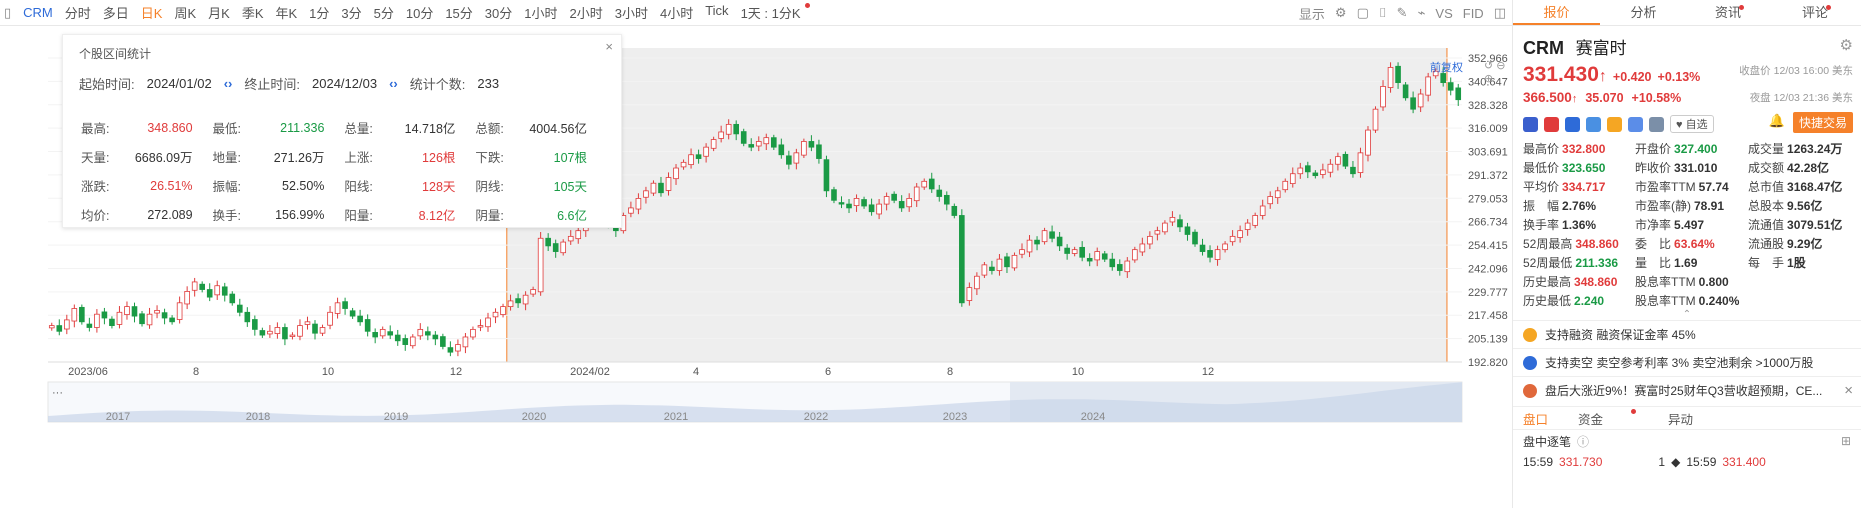 The height and width of the screenshot is (511, 1861). What do you see at coordinates (1635, 124) in the screenshot?
I see `tag-icon` at bounding box center [1635, 124].